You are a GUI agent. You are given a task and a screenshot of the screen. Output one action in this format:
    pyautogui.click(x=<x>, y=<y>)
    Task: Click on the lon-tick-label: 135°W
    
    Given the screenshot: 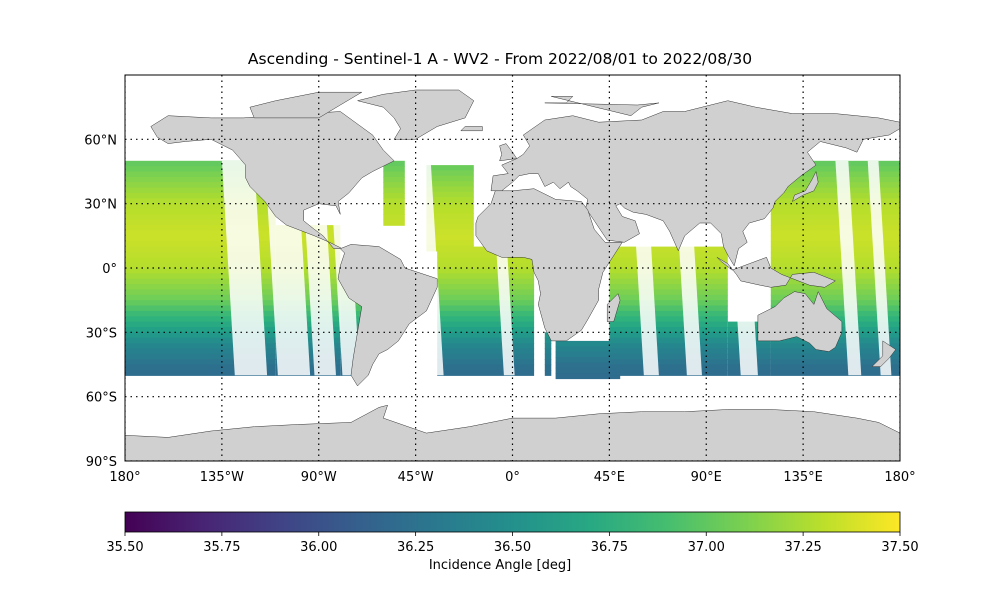 What is the action you would take?
    pyautogui.click(x=222, y=477)
    